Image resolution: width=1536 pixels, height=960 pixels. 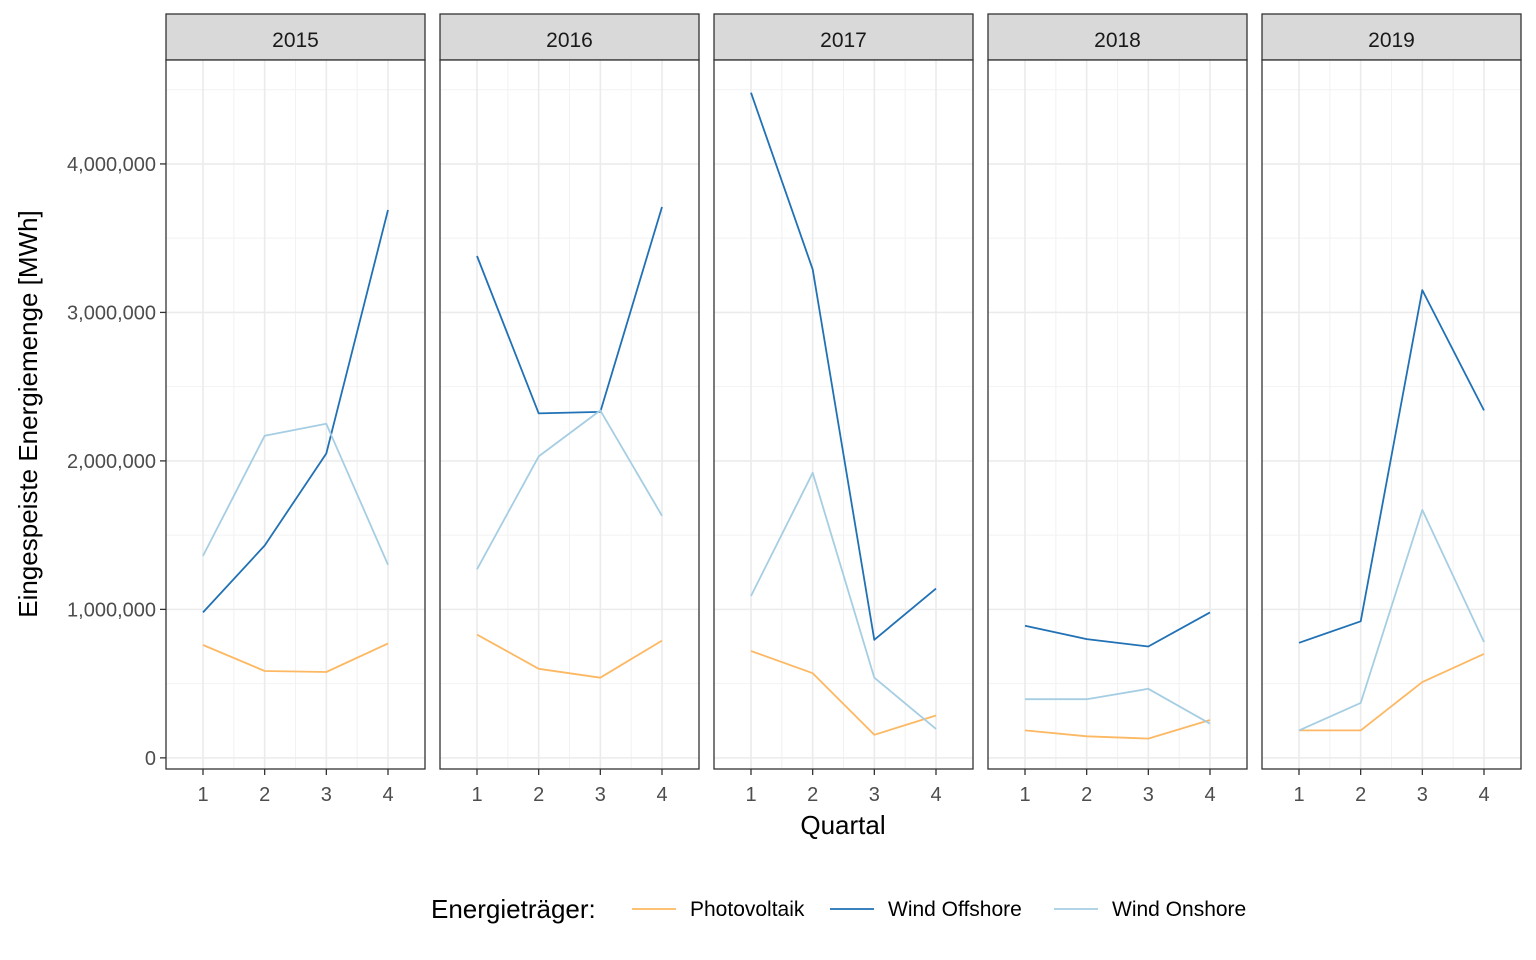 I want to click on x-axis: 1 2 3 4 1 2 3 4 1 2 3 4 1 2 3 4 1 2 3 4, so click(x=843, y=787).